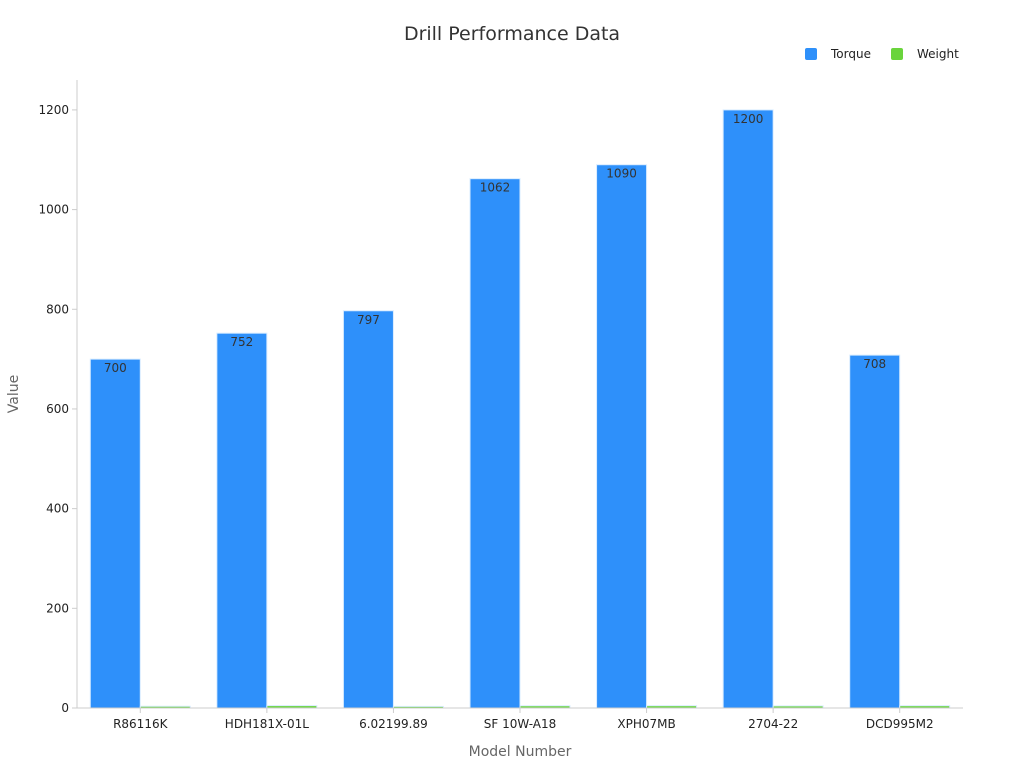  I want to click on data-label-torque-3: 1062, so click(495, 188).